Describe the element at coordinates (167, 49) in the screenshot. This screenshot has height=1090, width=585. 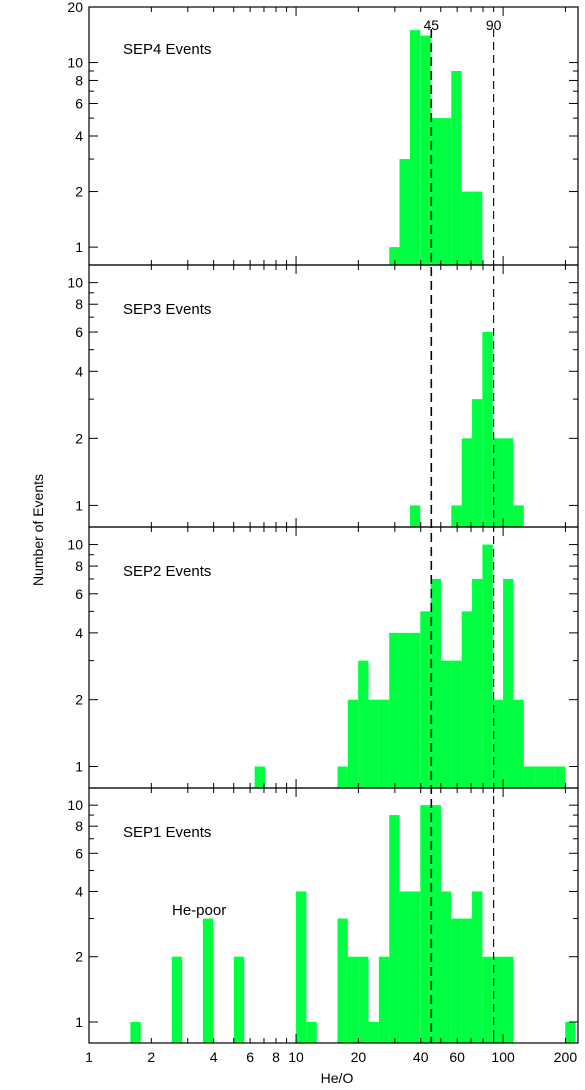
I see `panel-title: SEP4 Events` at that location.